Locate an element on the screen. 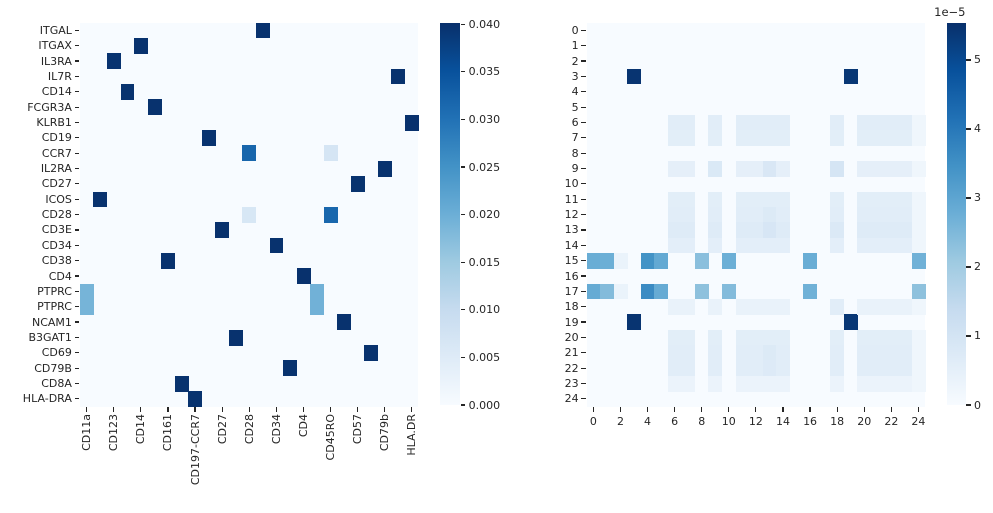  y-tick-label: 5 is located at coordinates (575, 107).